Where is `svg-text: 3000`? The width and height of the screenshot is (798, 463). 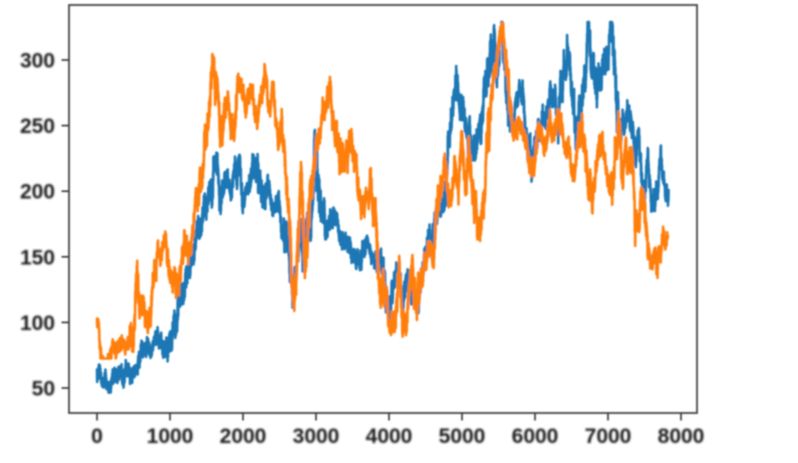 svg-text: 3000 is located at coordinates (316, 436).